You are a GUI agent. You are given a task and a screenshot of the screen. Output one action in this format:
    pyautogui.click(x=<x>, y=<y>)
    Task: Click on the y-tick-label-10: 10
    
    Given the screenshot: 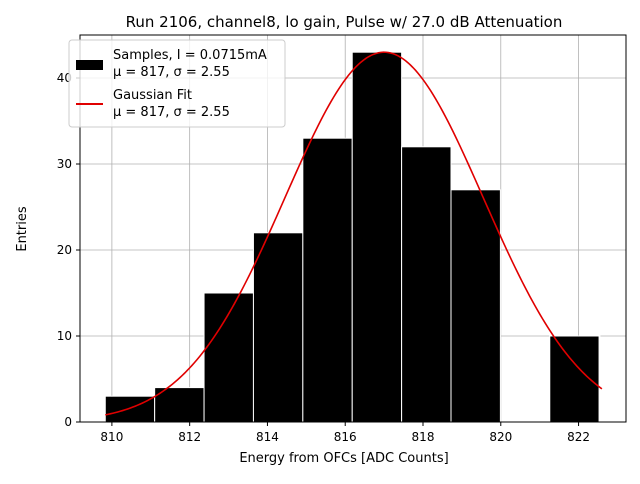 What is the action you would take?
    pyautogui.click(x=64, y=336)
    